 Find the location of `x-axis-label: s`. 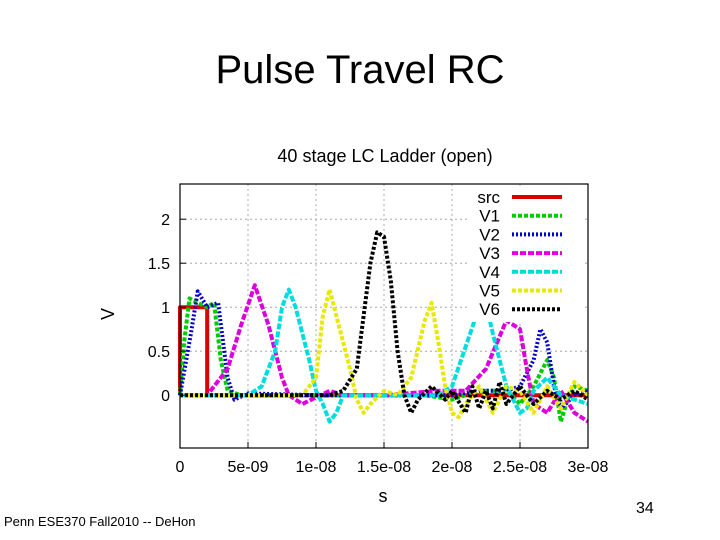

x-axis-label: s is located at coordinates (383, 496).